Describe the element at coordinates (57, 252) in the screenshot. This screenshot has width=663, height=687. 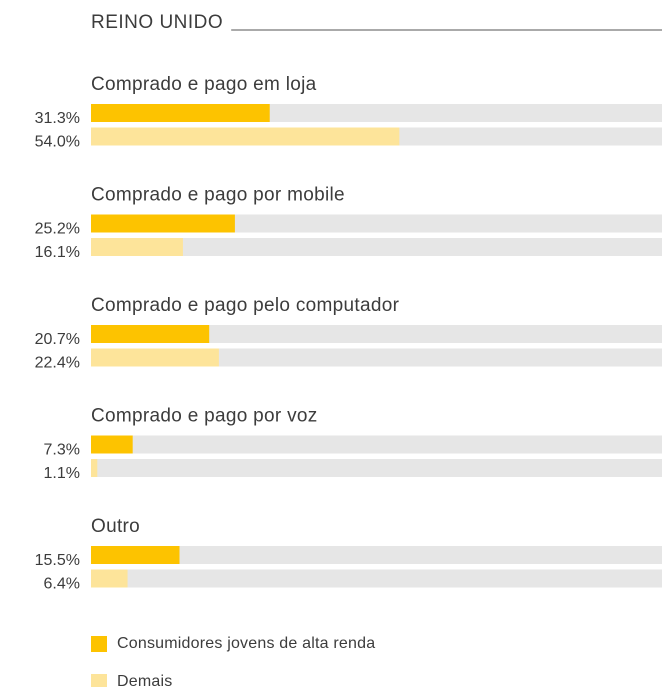
I see `value-label: 16.1%` at that location.